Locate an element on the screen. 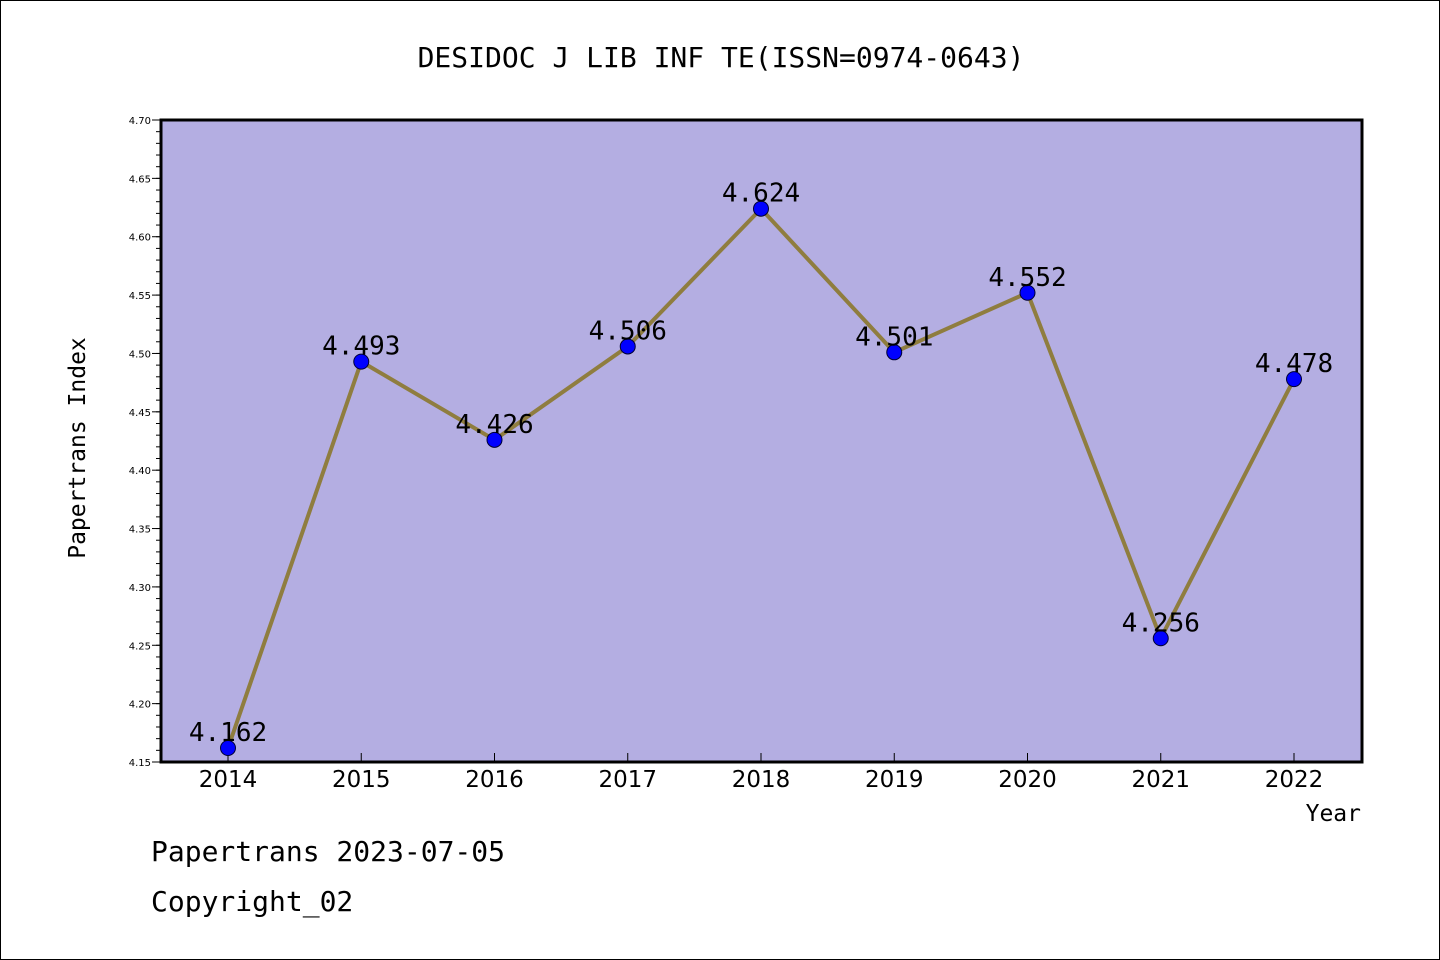 The width and height of the screenshot is (1440, 960). footer-date: Papertrans 2023-07-05 is located at coordinates (328, 851).